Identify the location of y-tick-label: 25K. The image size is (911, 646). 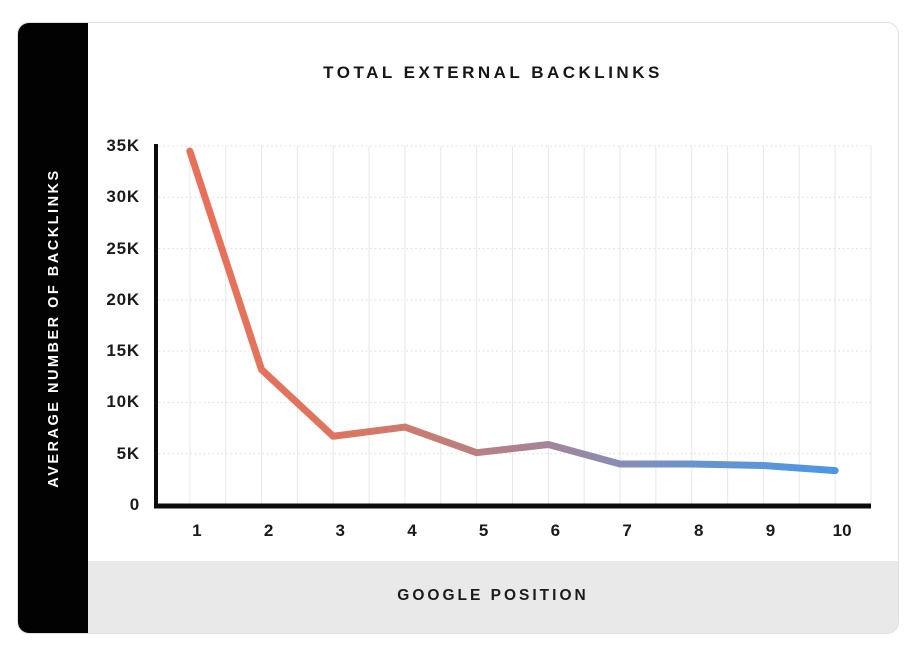
(123, 248).